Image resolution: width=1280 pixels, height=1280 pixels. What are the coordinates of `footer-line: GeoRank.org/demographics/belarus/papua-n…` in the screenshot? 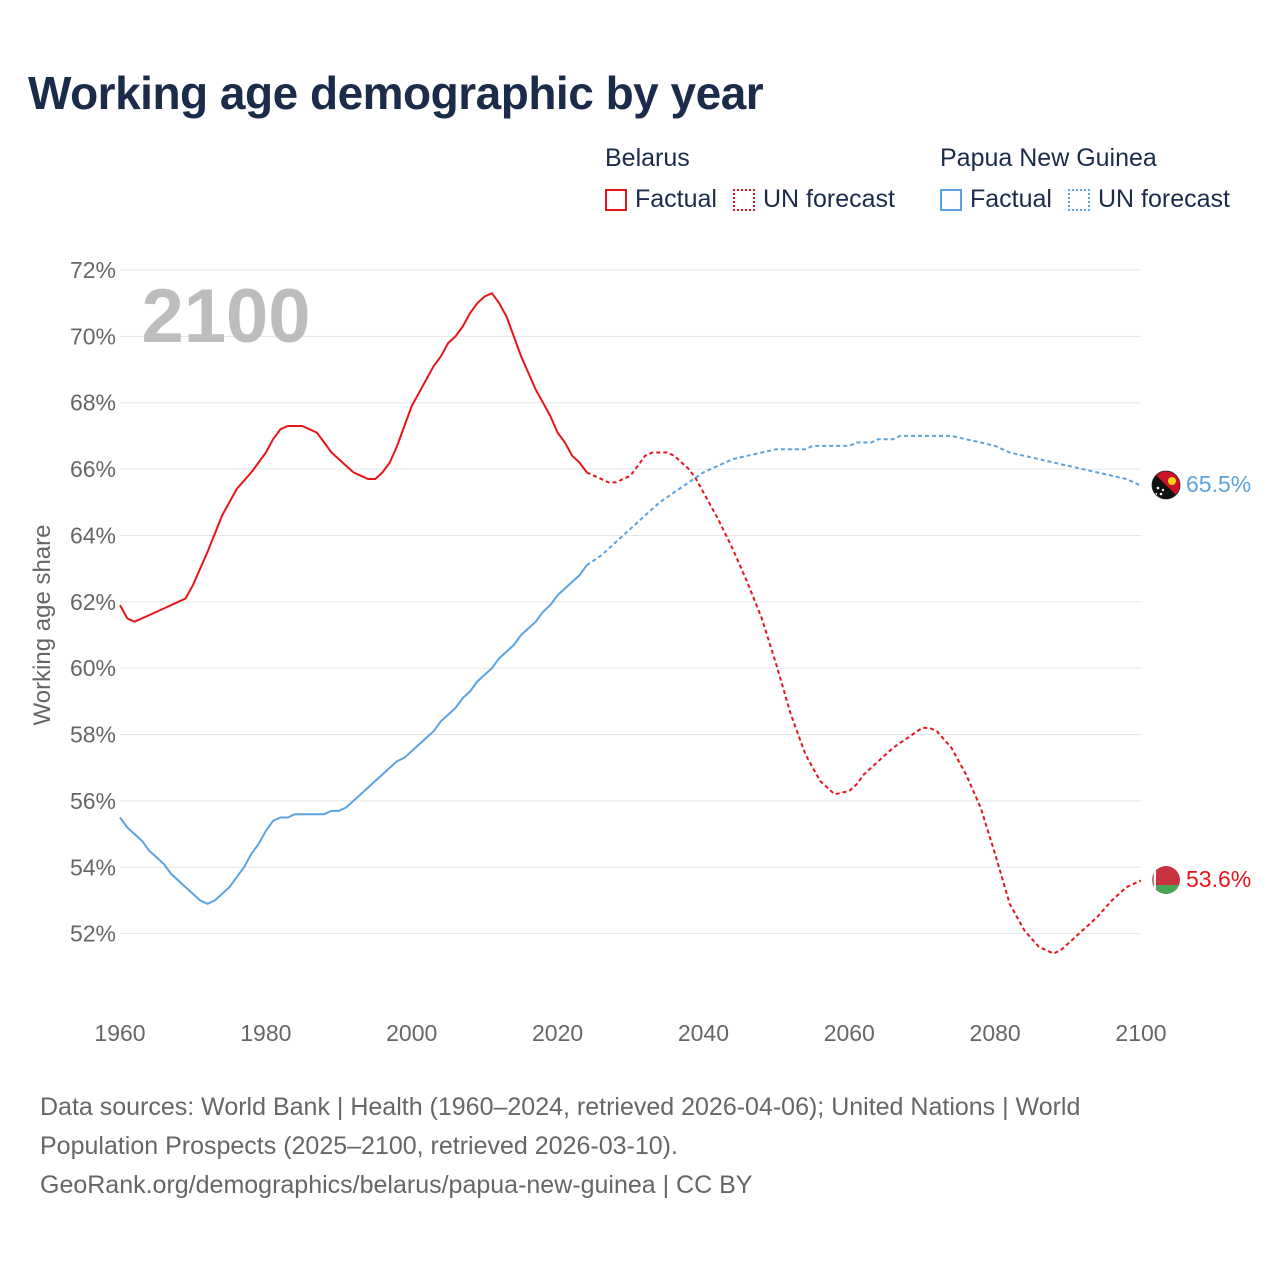 It's located at (396, 1185).